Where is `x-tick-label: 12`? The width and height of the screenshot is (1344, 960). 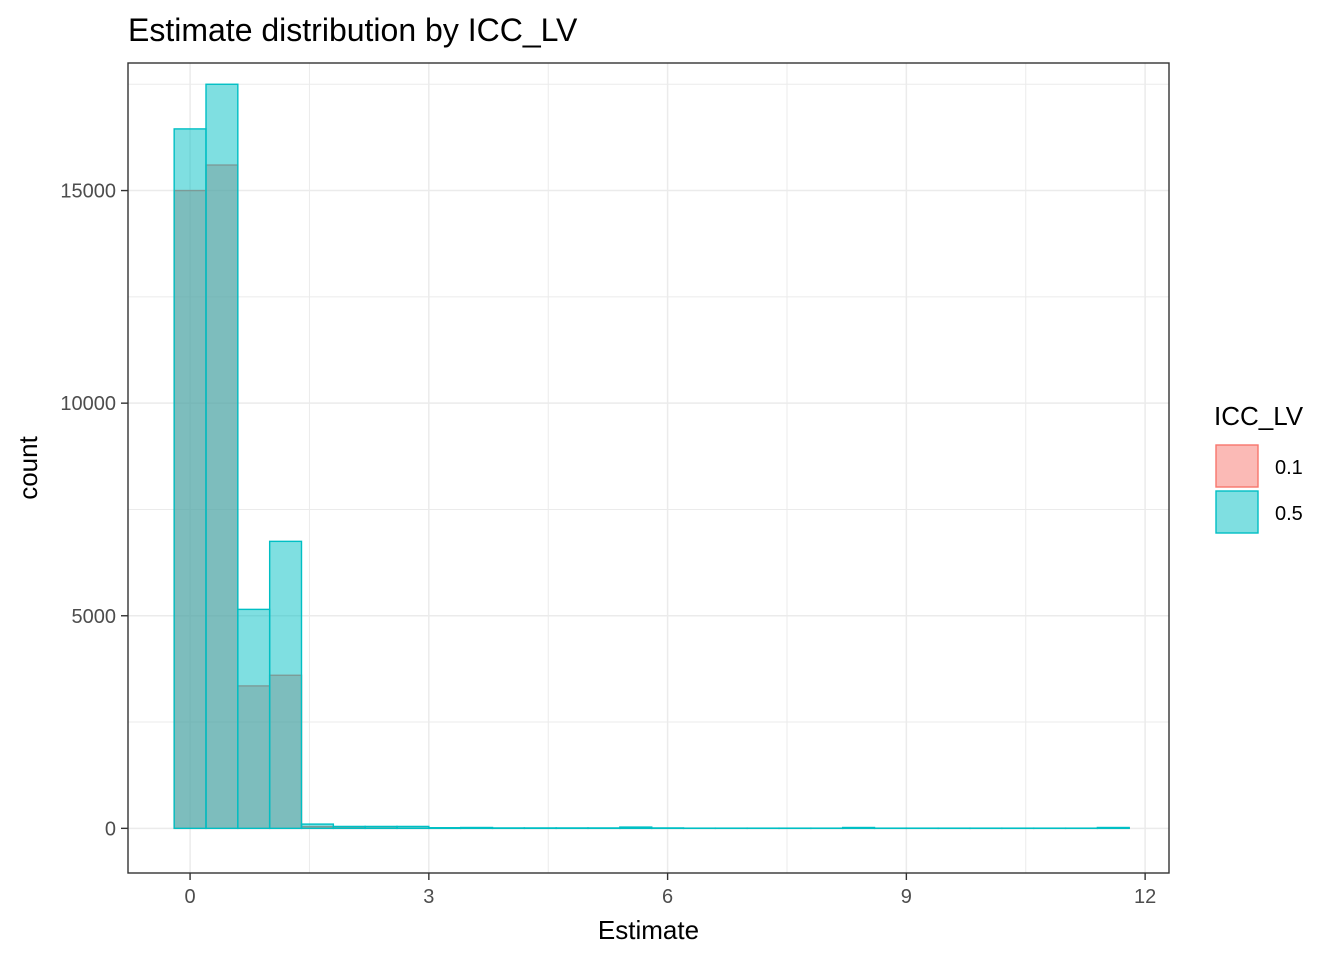
x-tick-label: 12 is located at coordinates (1145, 897).